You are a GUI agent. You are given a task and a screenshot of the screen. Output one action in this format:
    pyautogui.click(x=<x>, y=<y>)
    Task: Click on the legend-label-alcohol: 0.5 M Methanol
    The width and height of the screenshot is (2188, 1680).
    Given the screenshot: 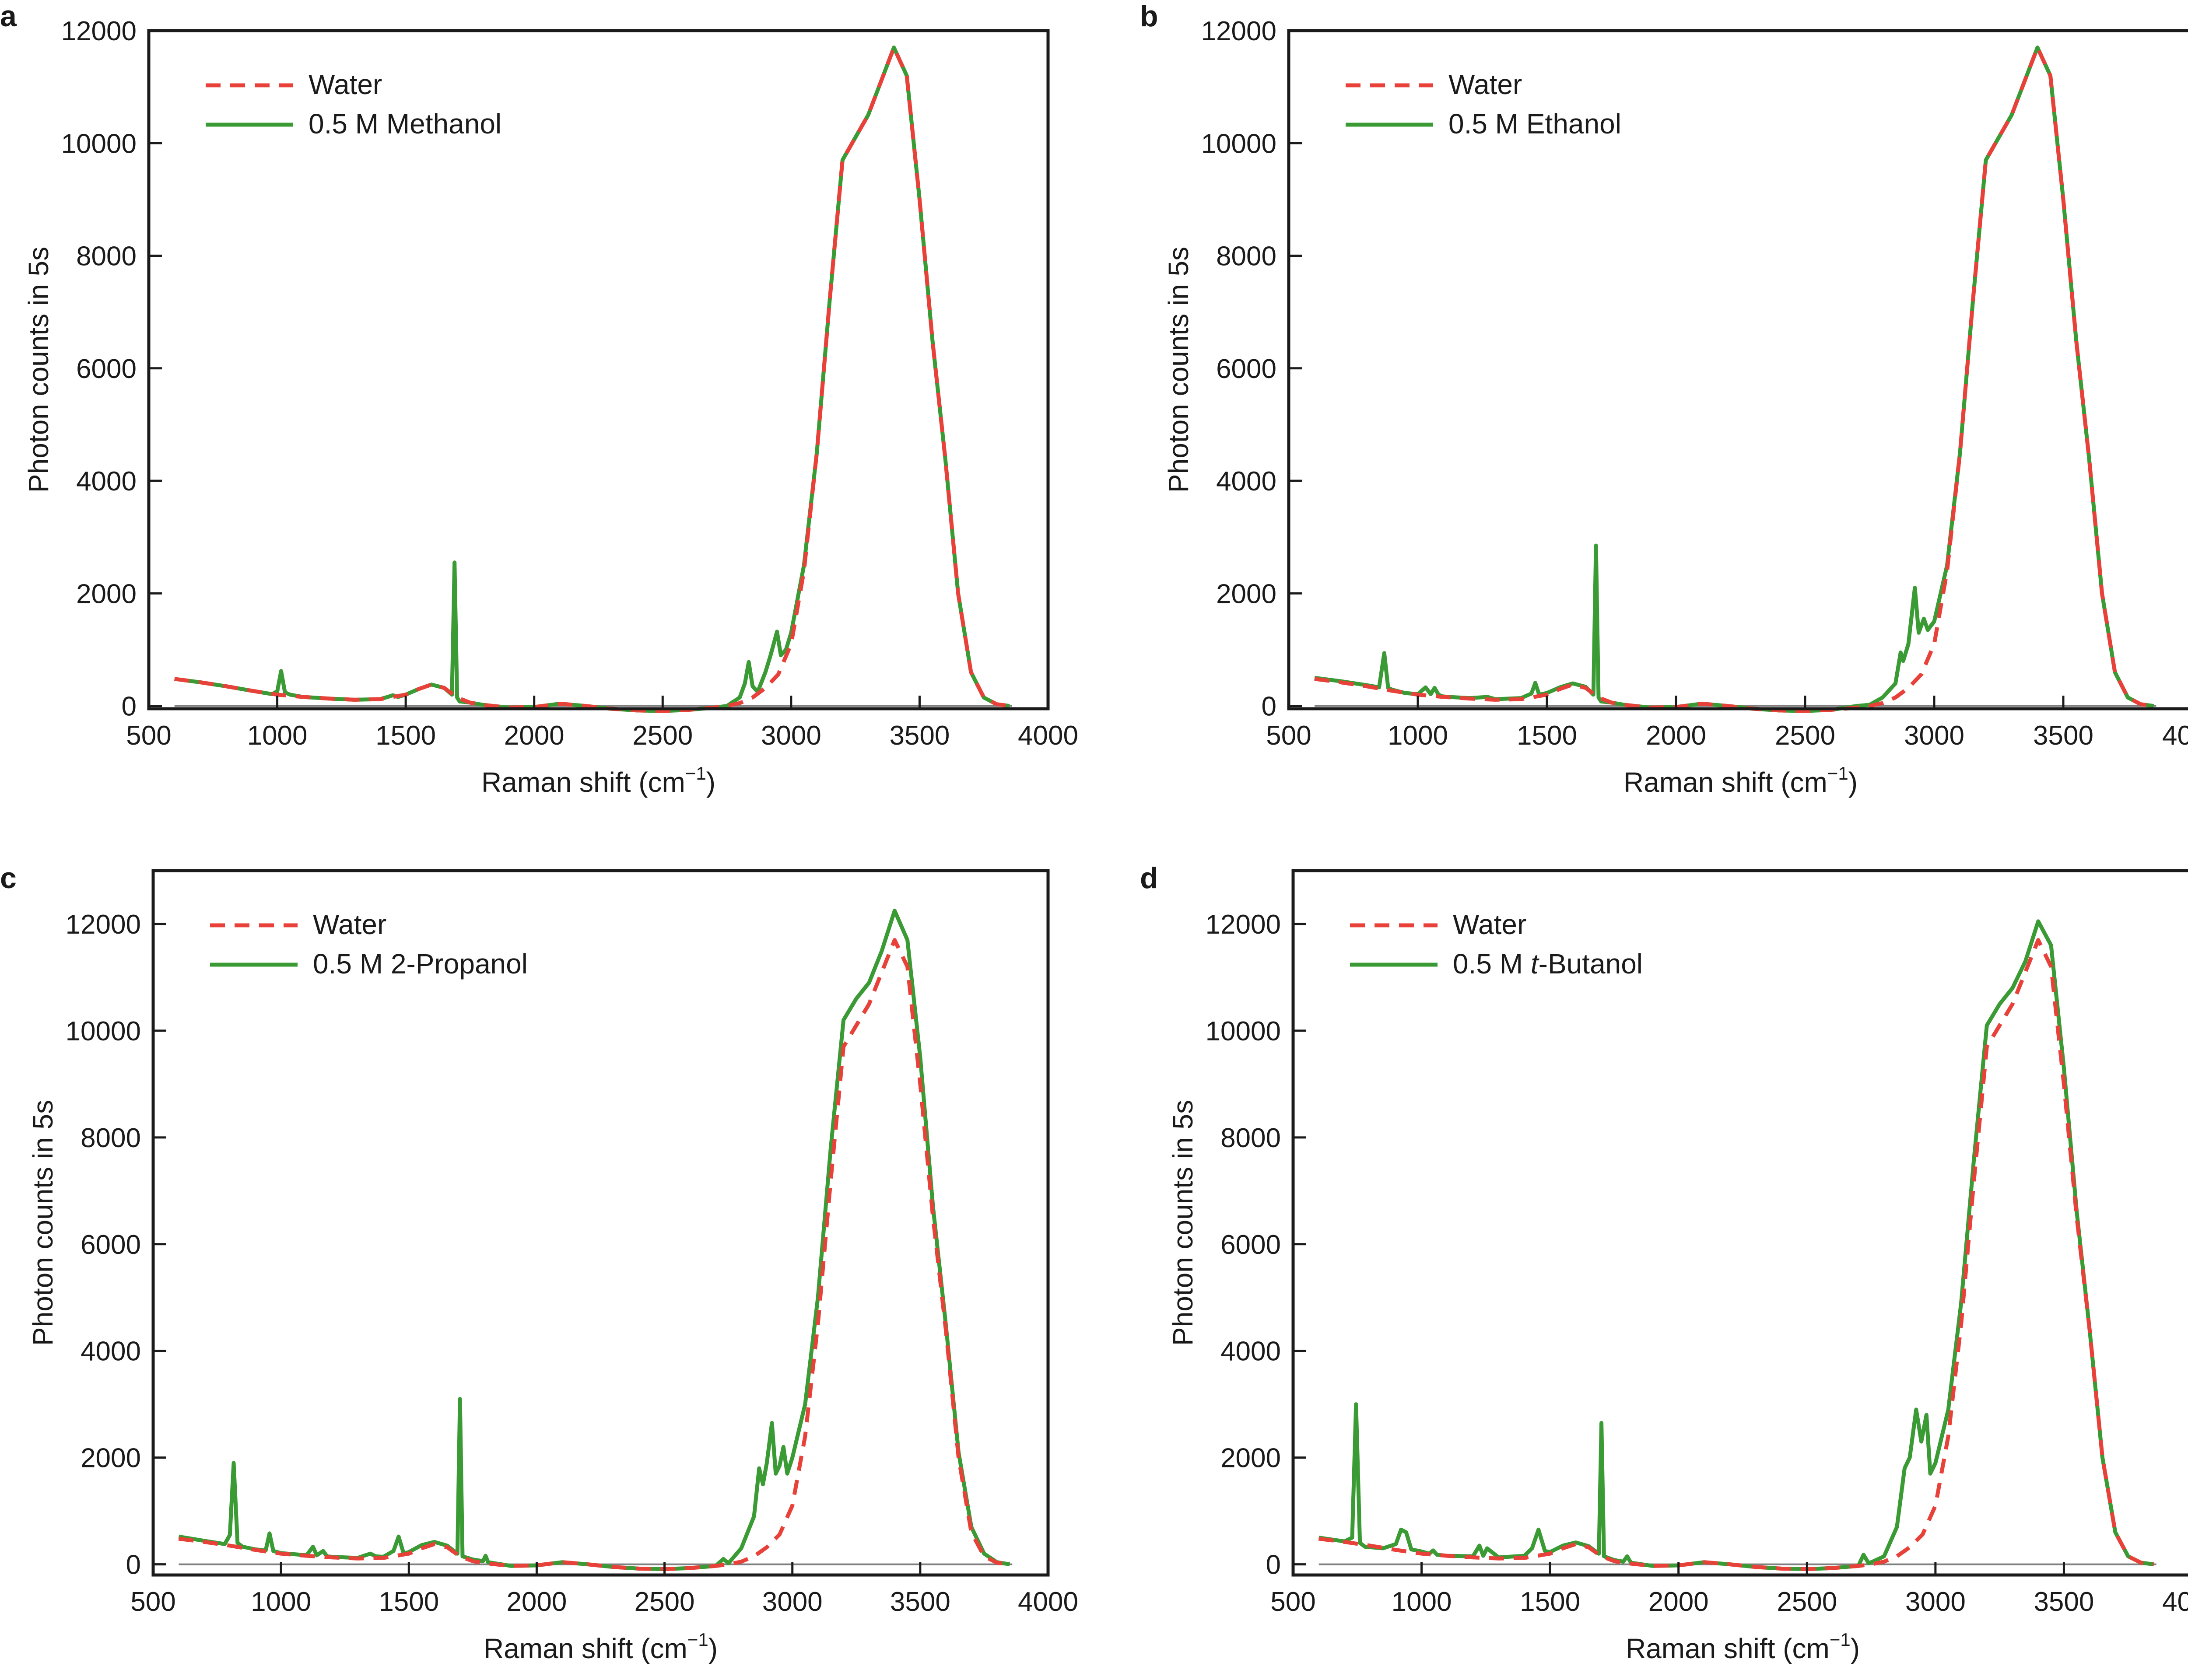 What is the action you would take?
    pyautogui.click(x=405, y=124)
    